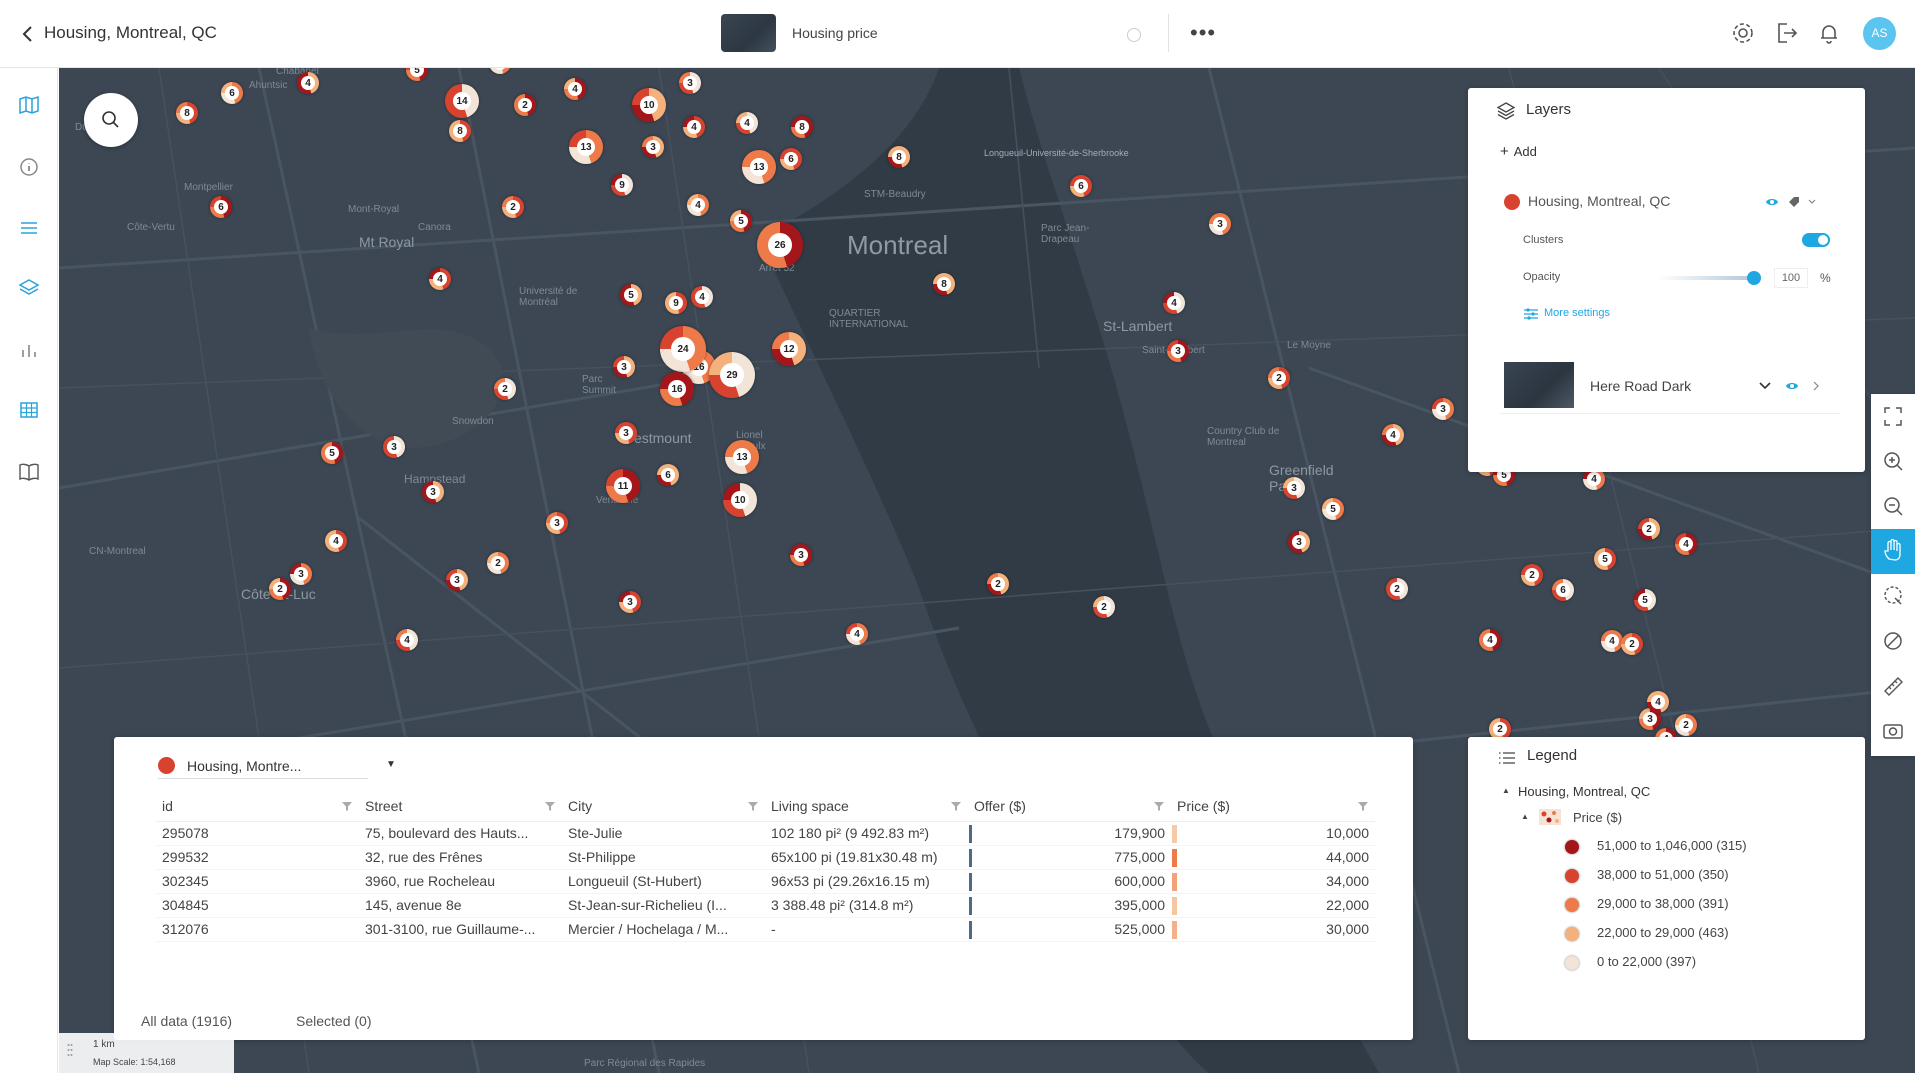 This screenshot has width=1915, height=1073. Describe the element at coordinates (29, 472) in the screenshot. I see `book-icon` at that location.